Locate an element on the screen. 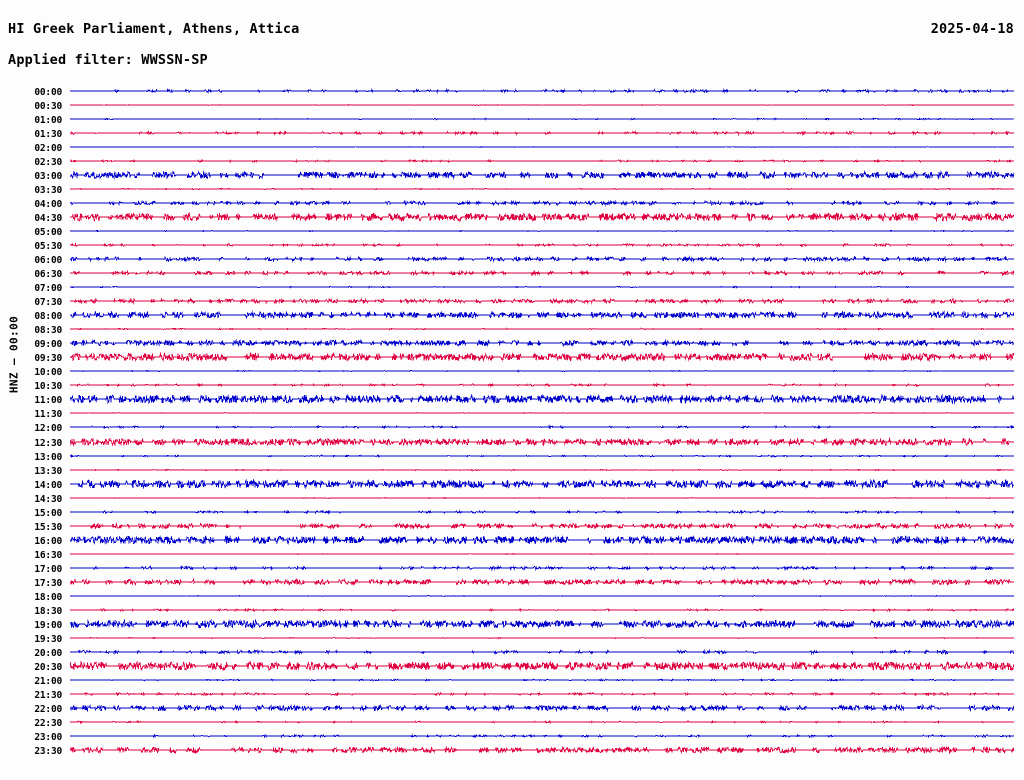 This screenshot has height=780, width=1024. trace-row: 02:00 is located at coordinates (512, 149).